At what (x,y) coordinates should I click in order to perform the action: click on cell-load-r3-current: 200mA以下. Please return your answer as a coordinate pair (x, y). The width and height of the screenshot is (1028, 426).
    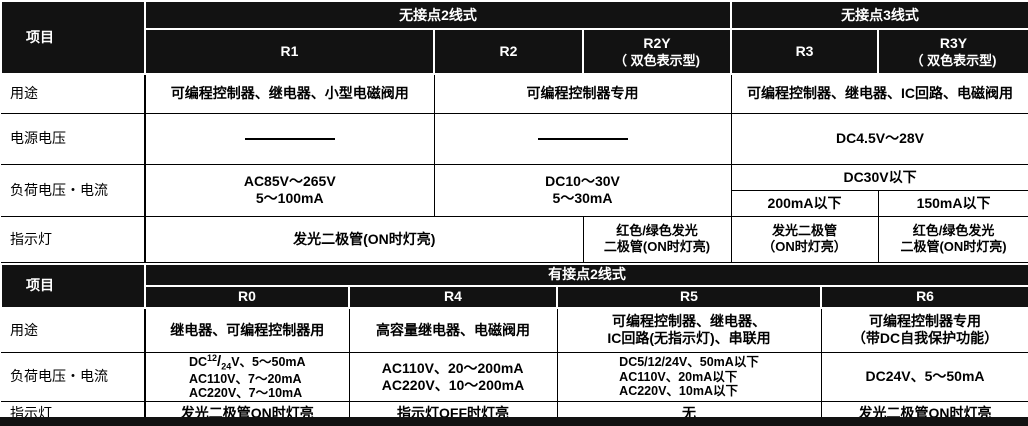
    Looking at the image, I should click on (804, 203).